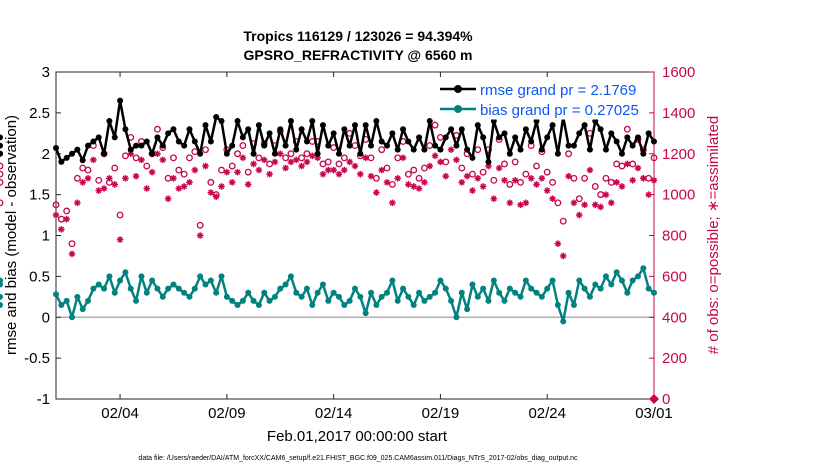 This screenshot has width=830, height=470. I want to click on y-right-tick-label: 200, so click(674, 358).